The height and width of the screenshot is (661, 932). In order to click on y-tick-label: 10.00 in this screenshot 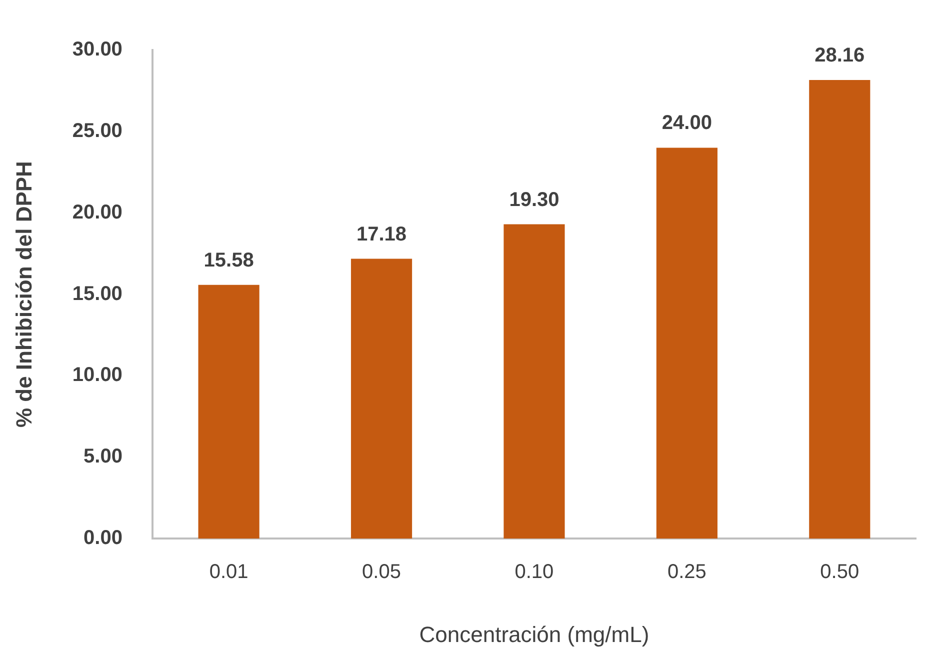, I will do `click(97, 375)`.